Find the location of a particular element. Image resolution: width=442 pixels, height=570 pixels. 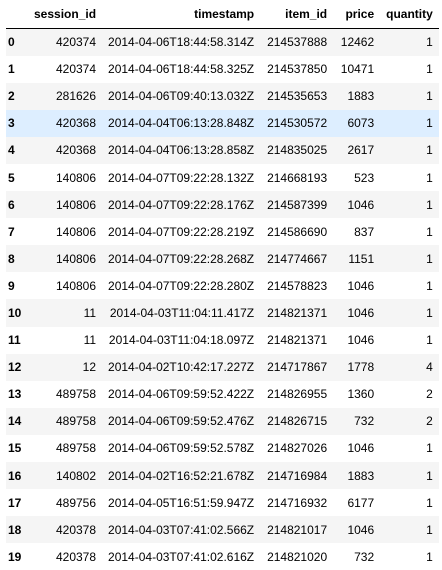

cell-price: 1151 is located at coordinates (356, 258).